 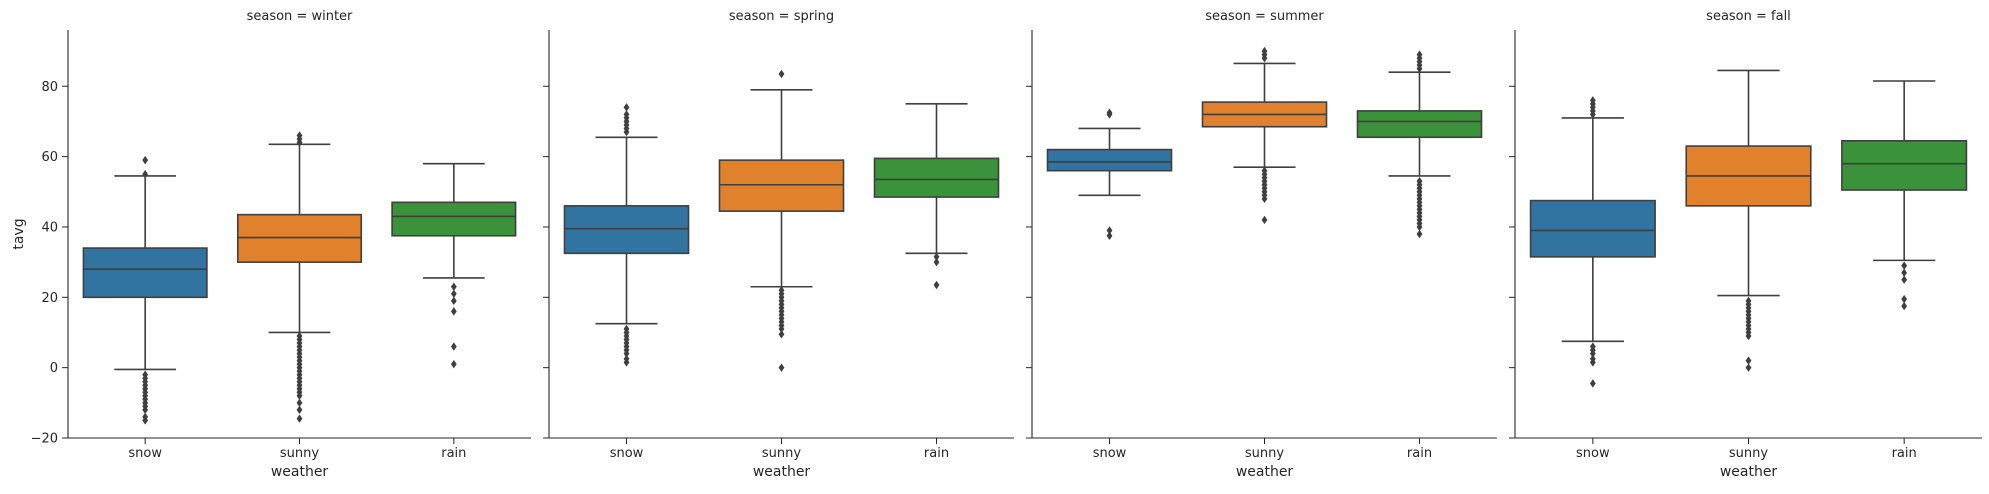 What do you see at coordinates (454, 219) in the screenshot?
I see `facet-winter-rain-box` at bounding box center [454, 219].